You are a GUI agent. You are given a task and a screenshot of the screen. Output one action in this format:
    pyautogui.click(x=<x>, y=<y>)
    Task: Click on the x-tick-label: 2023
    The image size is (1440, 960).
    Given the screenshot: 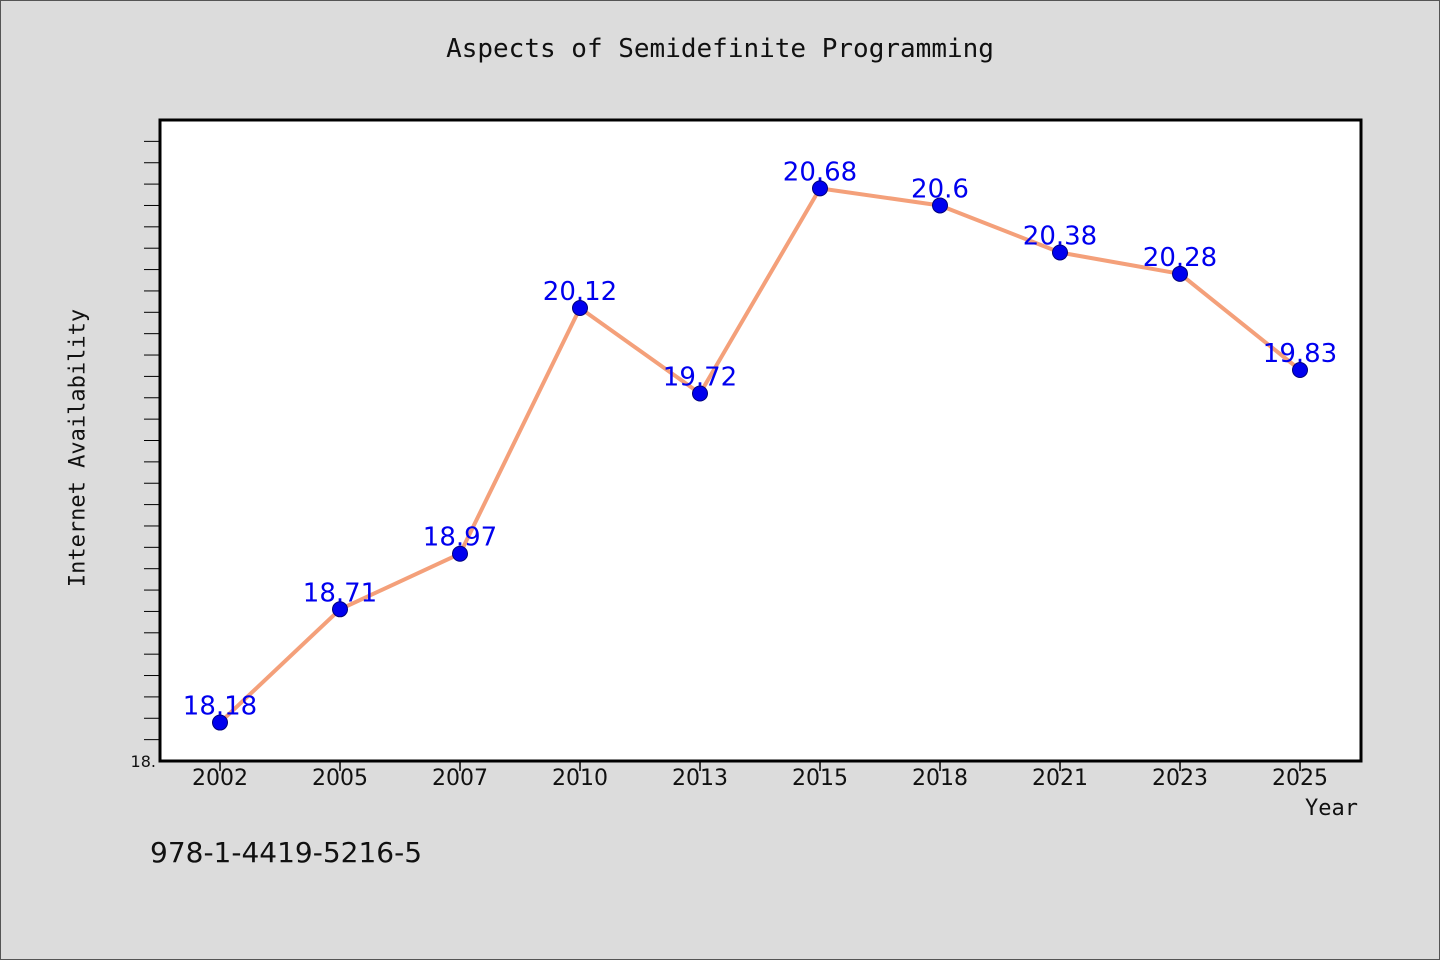 What is the action you would take?
    pyautogui.click(x=1180, y=778)
    